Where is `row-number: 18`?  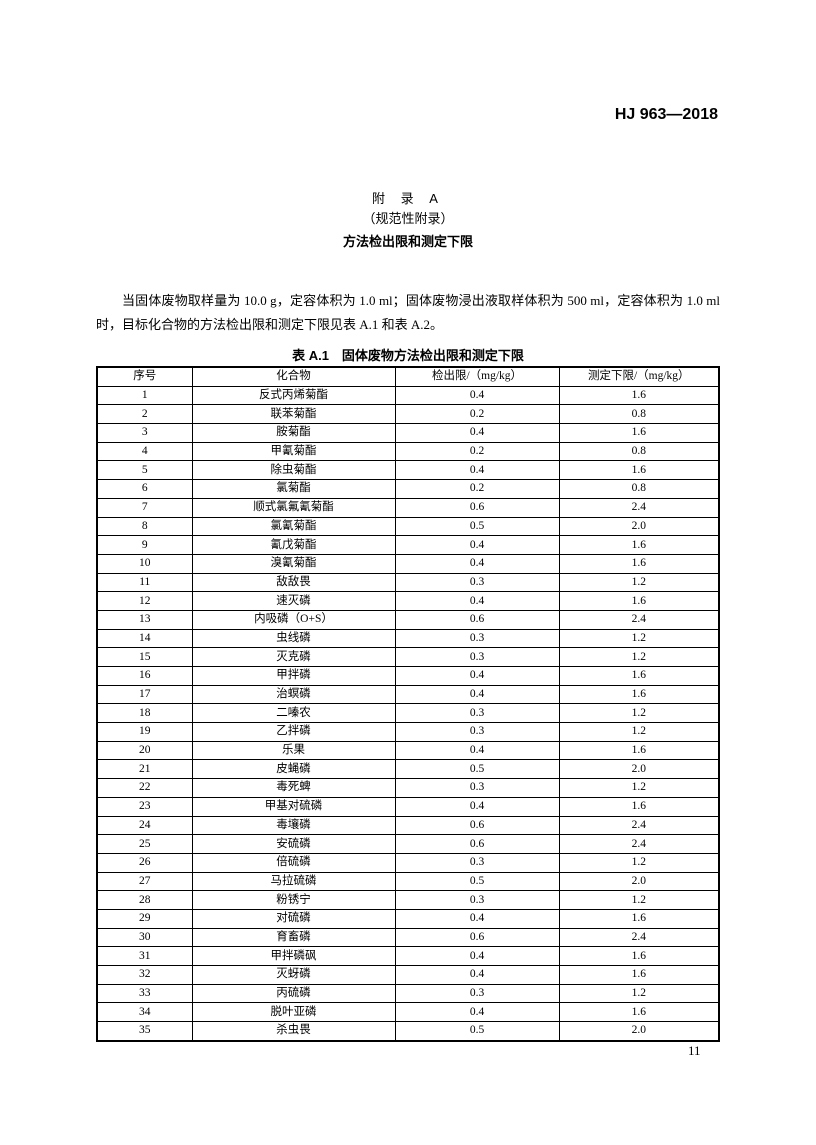 row-number: 18 is located at coordinates (144, 713).